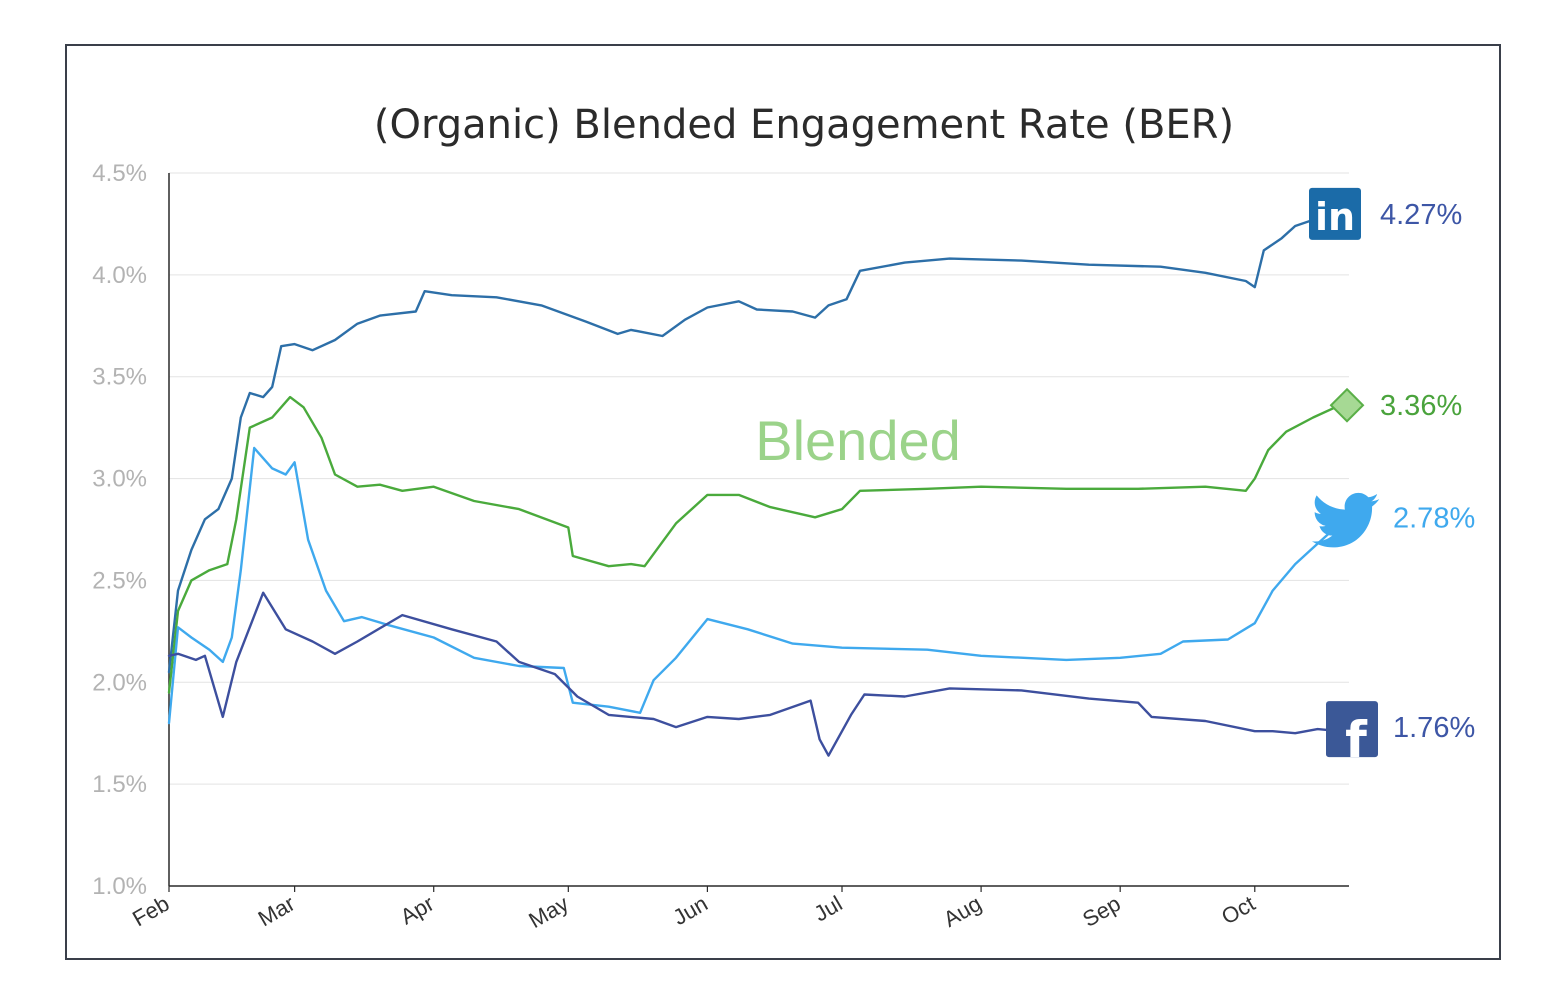 The width and height of the screenshot is (1567, 1004). Describe the element at coordinates (119, 580) in the screenshot. I see `y-tick-label: 2.5%` at that location.